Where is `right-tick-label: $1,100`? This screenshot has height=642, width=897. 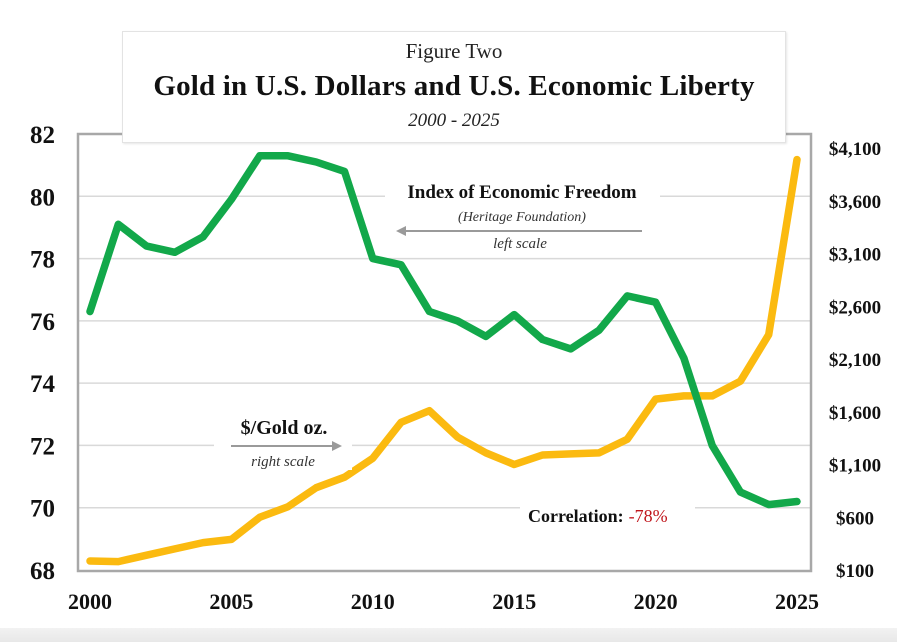 right-tick-label: $1,100 is located at coordinates (855, 466).